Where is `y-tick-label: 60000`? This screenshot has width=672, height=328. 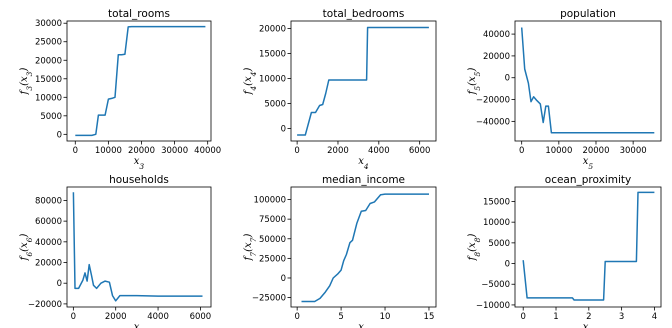
y-tick-label: 60000 is located at coordinates (48, 222).